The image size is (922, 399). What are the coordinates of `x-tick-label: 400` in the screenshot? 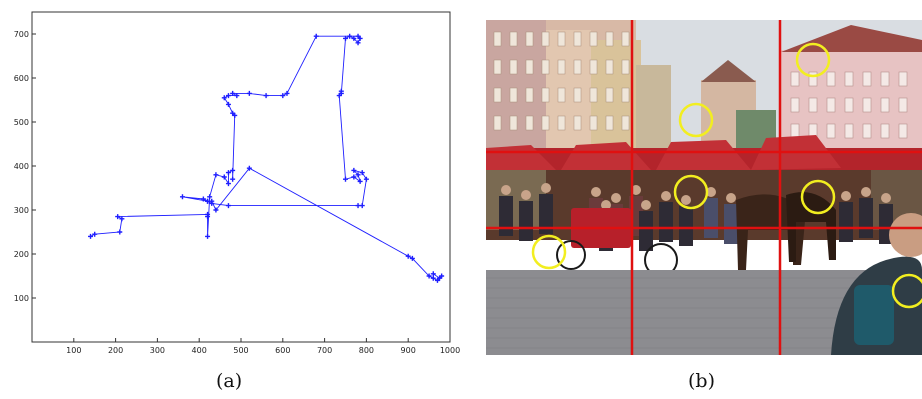 It's located at (199, 350).